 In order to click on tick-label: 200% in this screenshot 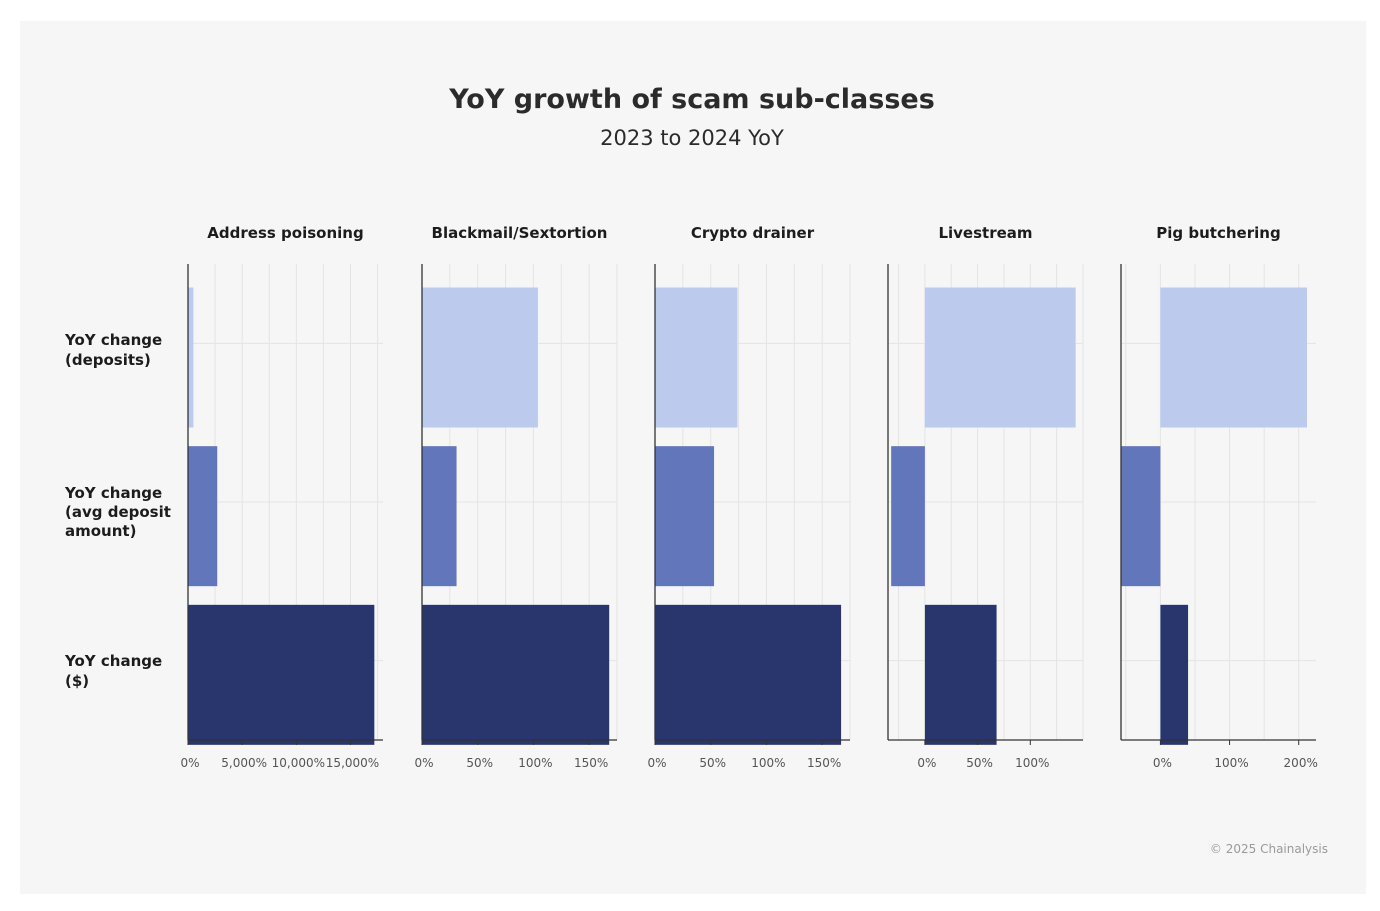, I will do `click(1301, 763)`.